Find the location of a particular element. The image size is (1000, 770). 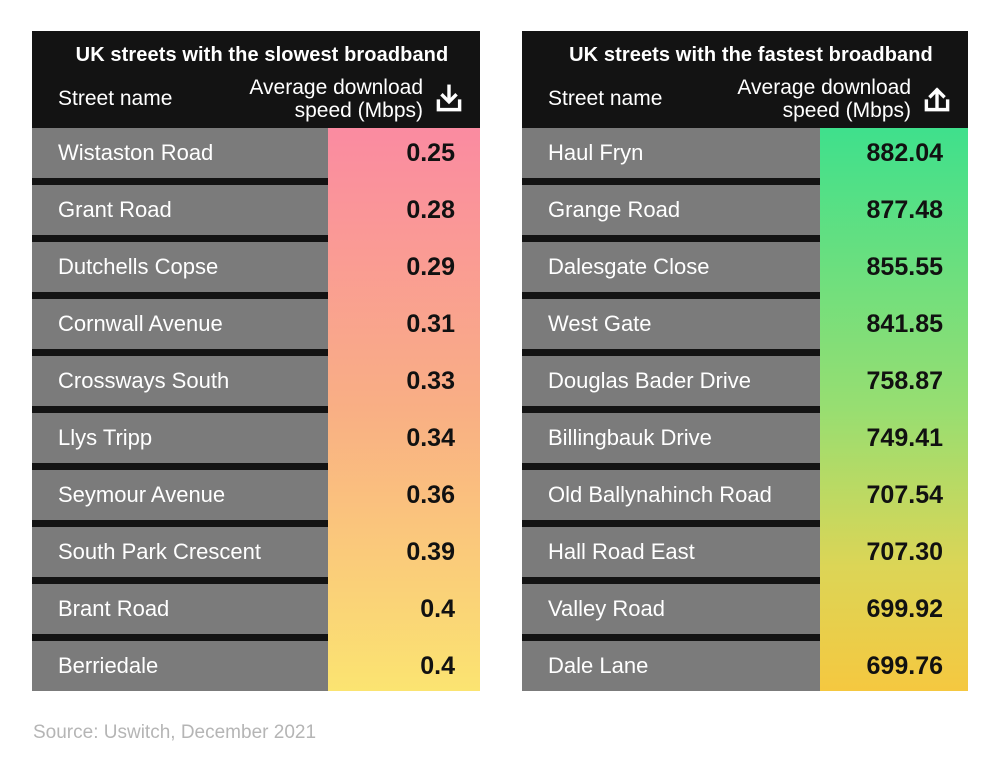

street-name-cell: Dutchells Copse is located at coordinates (180, 267).